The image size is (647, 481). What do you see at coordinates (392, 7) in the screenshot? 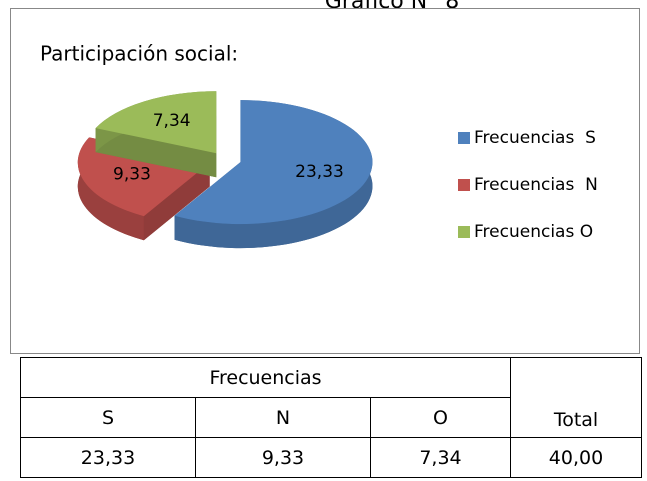
I see `heading: Gráfico N° 8` at bounding box center [392, 7].